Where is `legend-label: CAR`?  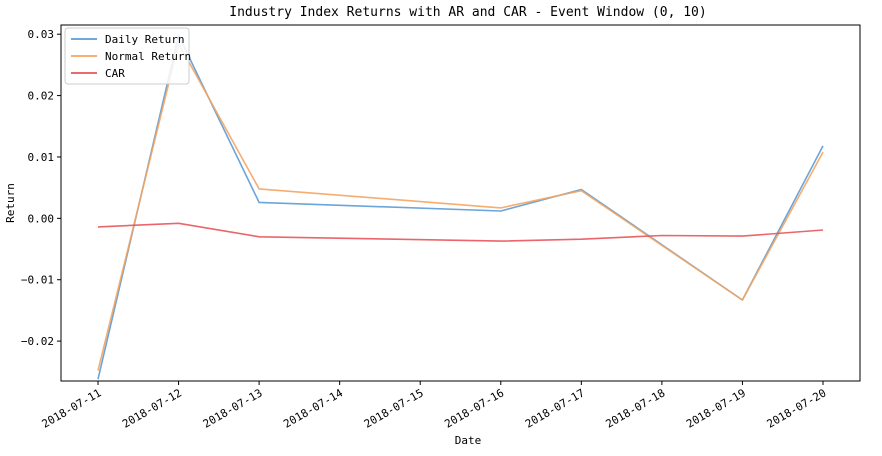 legend-label: CAR is located at coordinates (115, 73).